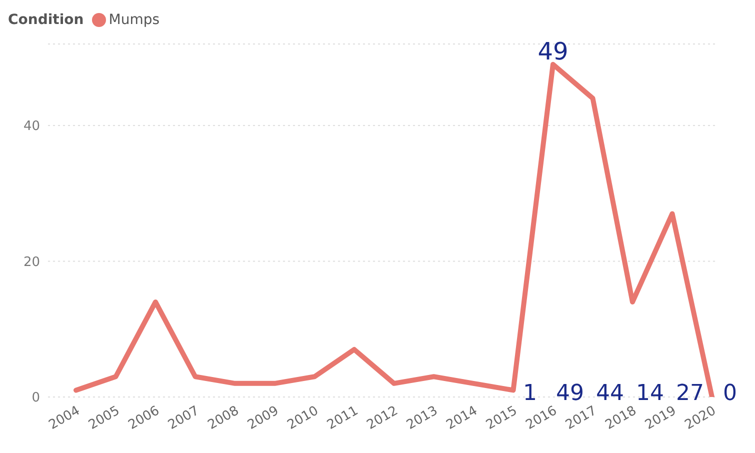 The height and width of the screenshot is (453, 755). Describe the element at coordinates (31, 126) in the screenshot. I see `y-tick-label: 40` at that location.